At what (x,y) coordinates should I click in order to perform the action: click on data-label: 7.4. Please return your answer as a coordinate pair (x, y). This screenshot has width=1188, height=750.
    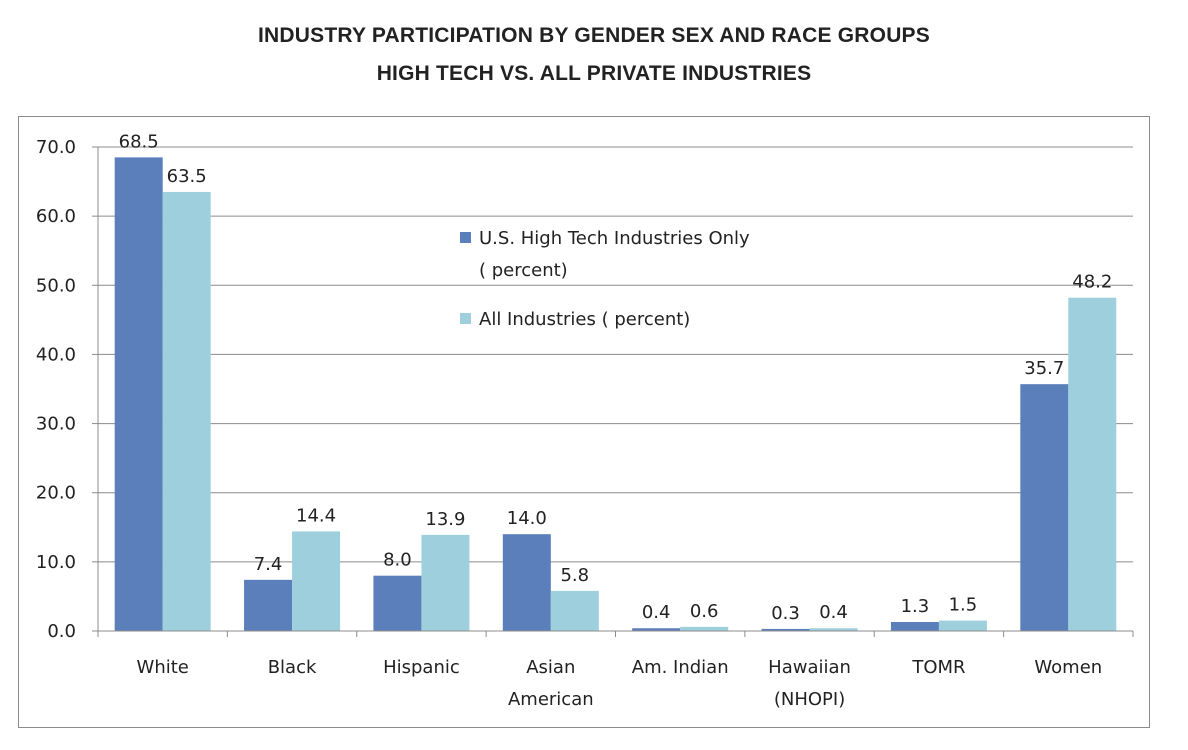
    Looking at the image, I should click on (268, 564).